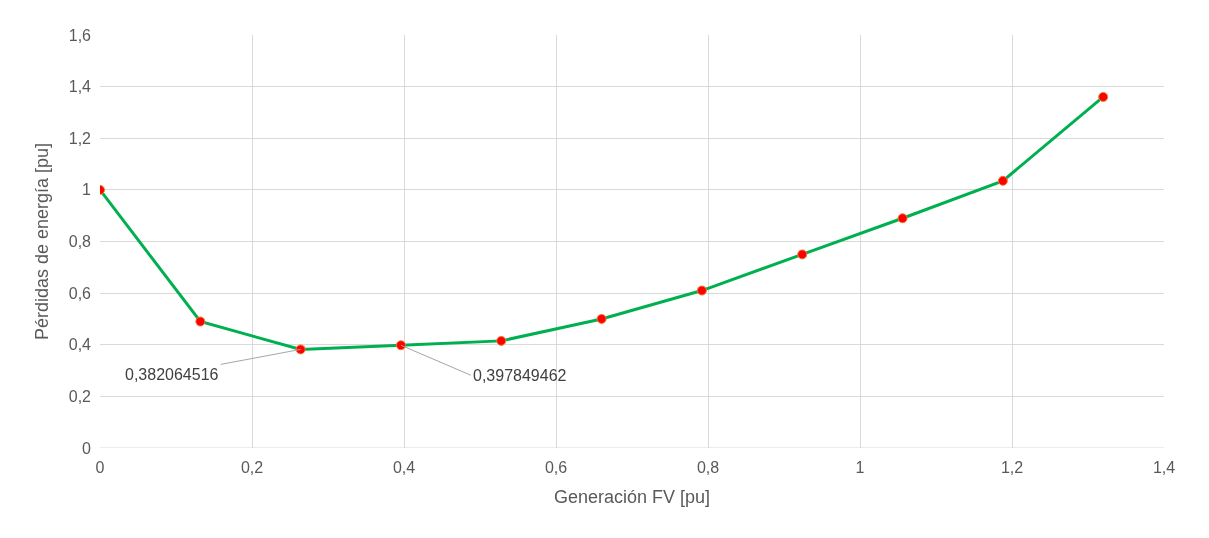 This screenshot has height=538, width=1209. Describe the element at coordinates (80, 345) in the screenshot. I see `y-tick-label: 0,4` at that location.